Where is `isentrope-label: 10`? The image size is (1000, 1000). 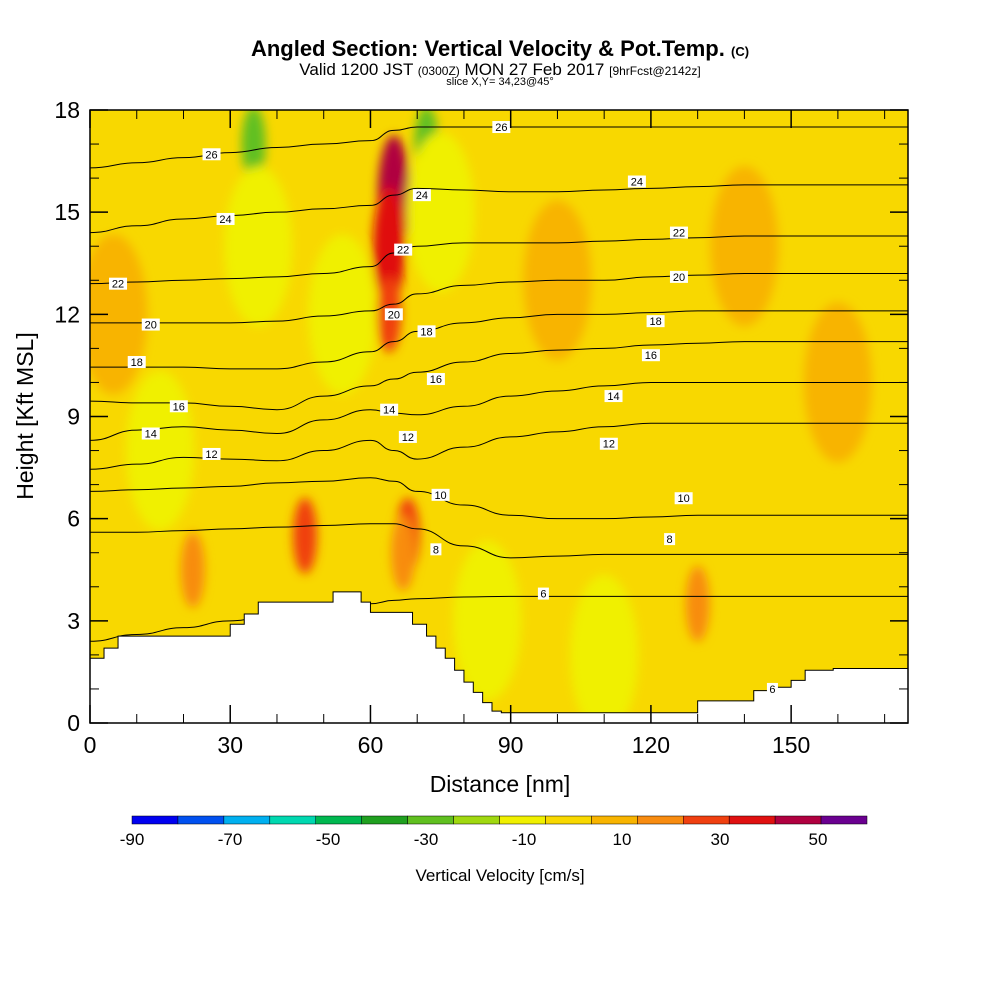
isentrope-label: 10 is located at coordinates (684, 499).